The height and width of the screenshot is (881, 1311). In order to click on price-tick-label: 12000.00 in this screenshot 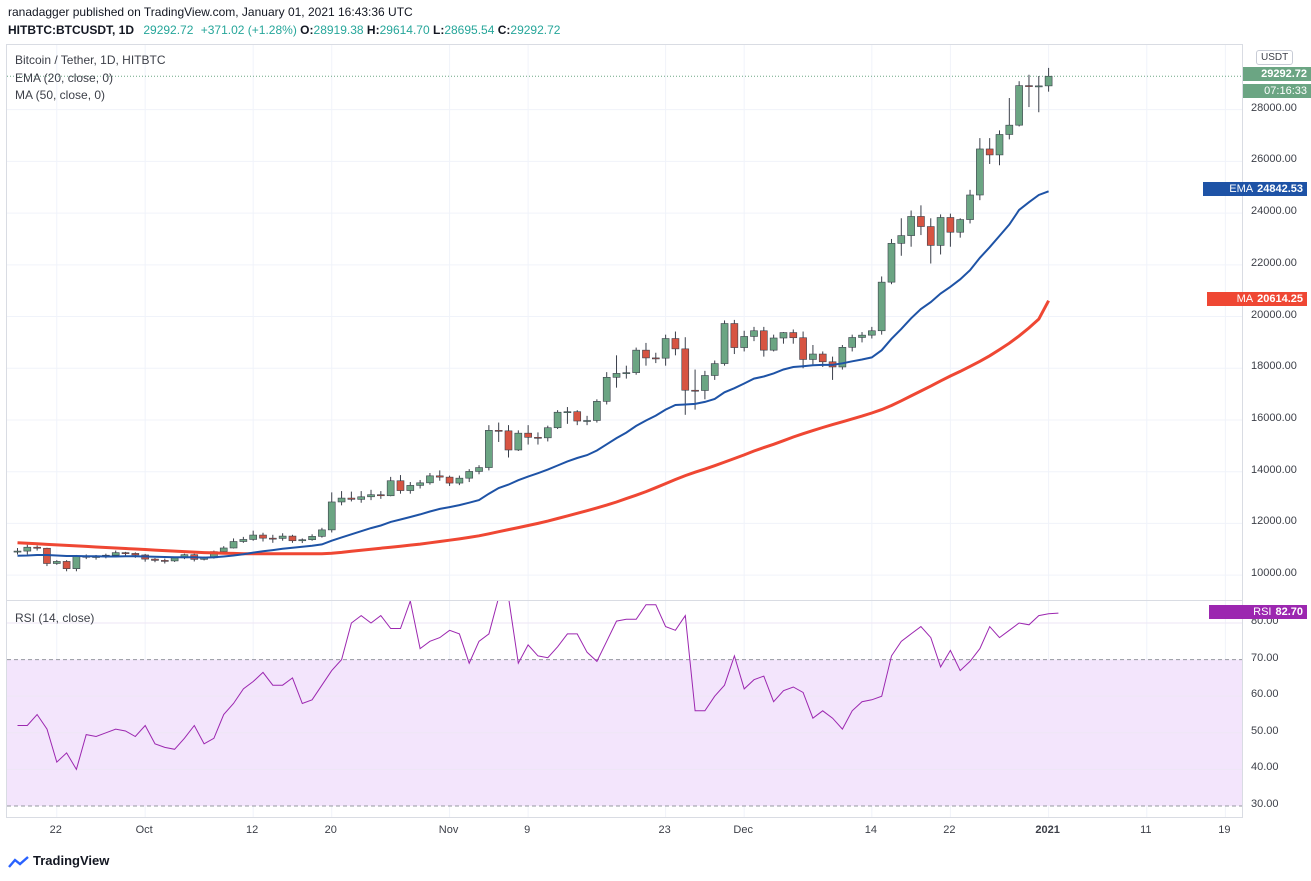, I will do `click(1274, 521)`.